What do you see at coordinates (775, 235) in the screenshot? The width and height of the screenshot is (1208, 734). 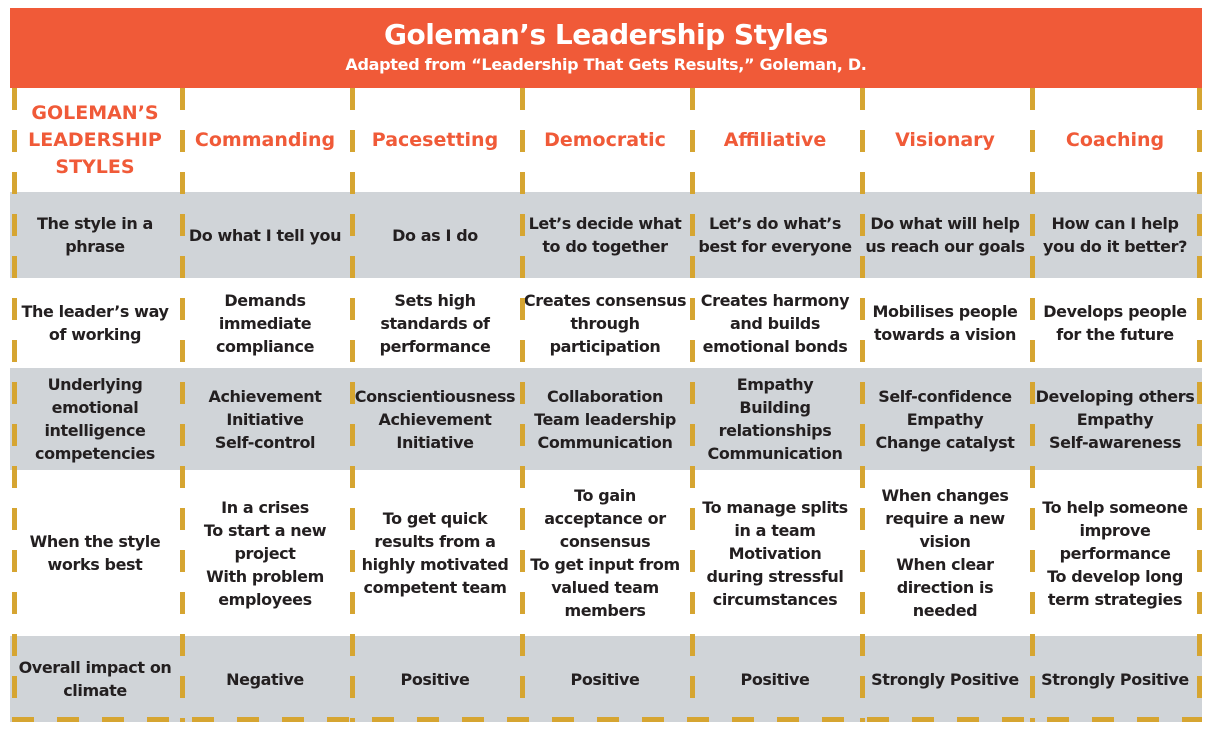 I see `table-cell: Let’s do what’s best for everyone` at bounding box center [775, 235].